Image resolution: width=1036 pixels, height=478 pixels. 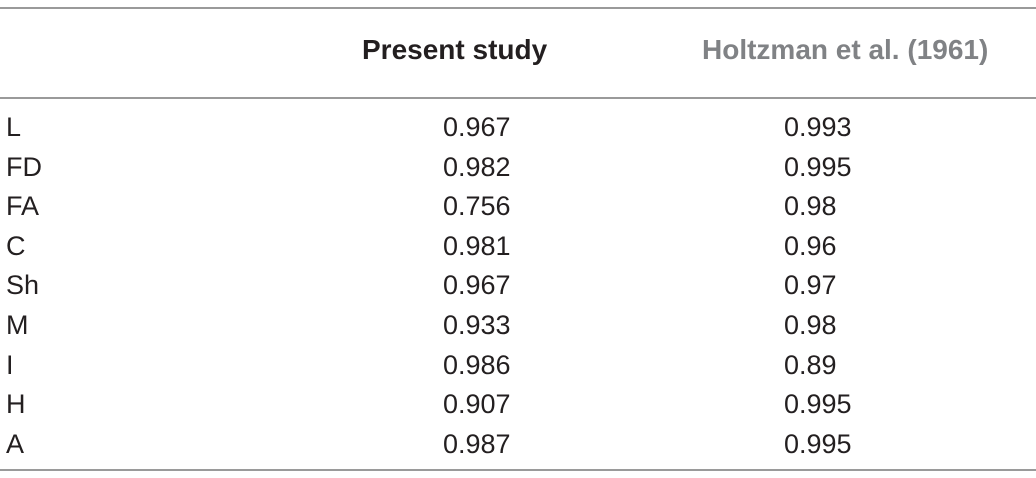 I want to click on row-label: FA, so click(x=23, y=206).